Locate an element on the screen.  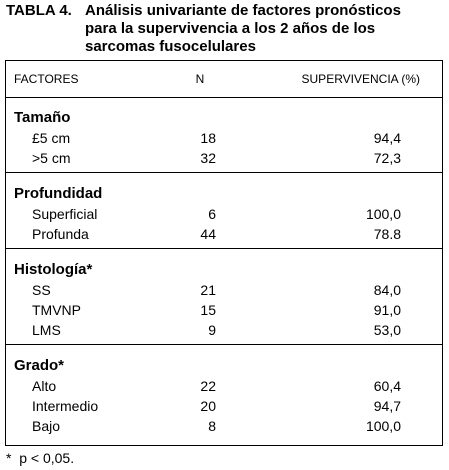
group-name: Tamaño is located at coordinates (42, 117).